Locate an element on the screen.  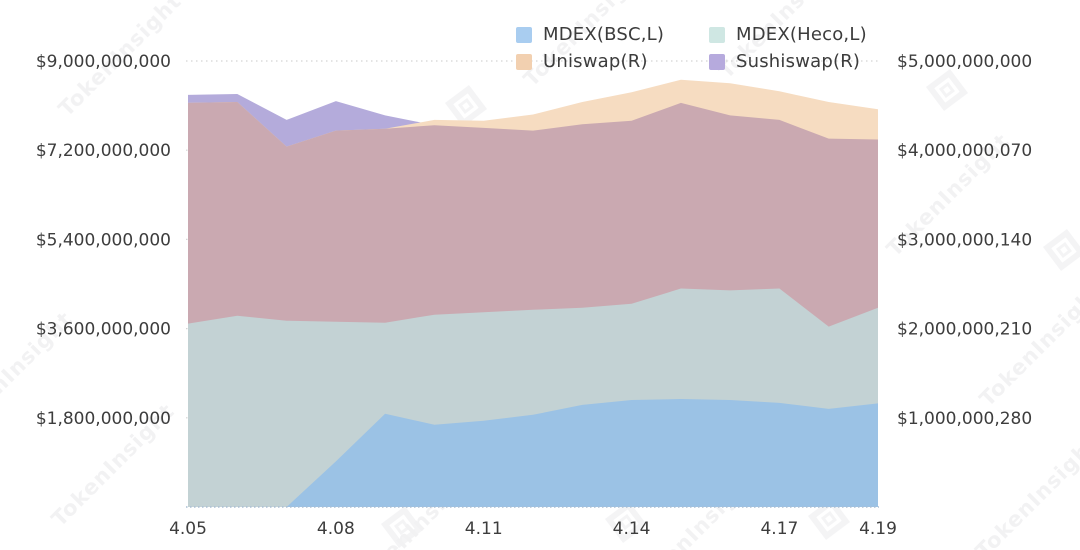
right-axis-tick: $2,000,000,210 is located at coordinates (964, 330).